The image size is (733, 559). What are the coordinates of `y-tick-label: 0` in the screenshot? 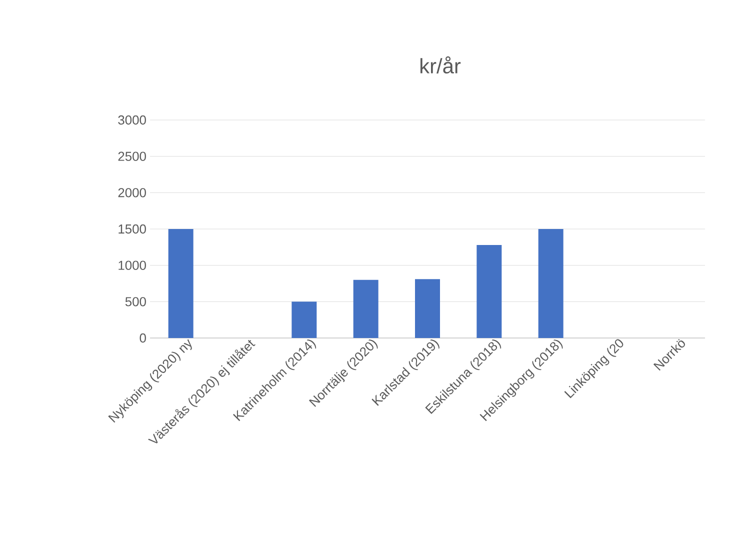 It's located at (143, 338).